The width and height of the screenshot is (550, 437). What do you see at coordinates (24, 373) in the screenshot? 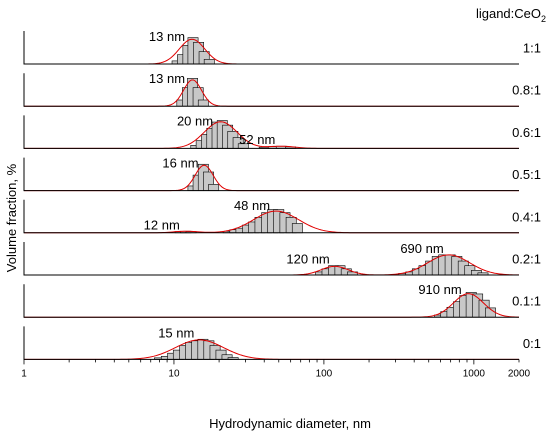
I see `x-tick-label: 1` at bounding box center [24, 373].